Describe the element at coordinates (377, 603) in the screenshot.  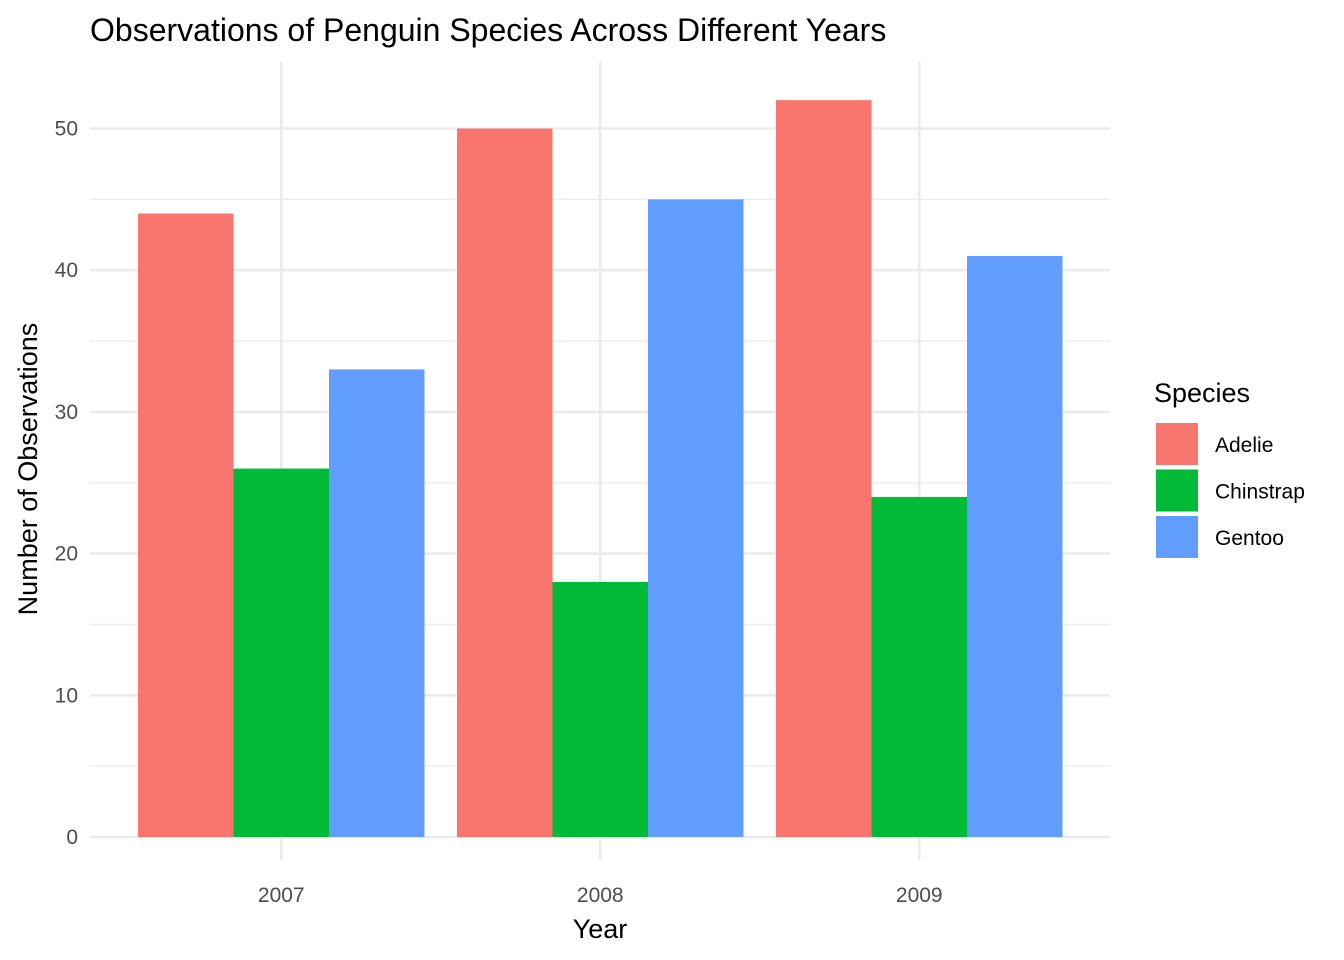
I see `bar-gentoo-2007` at that location.